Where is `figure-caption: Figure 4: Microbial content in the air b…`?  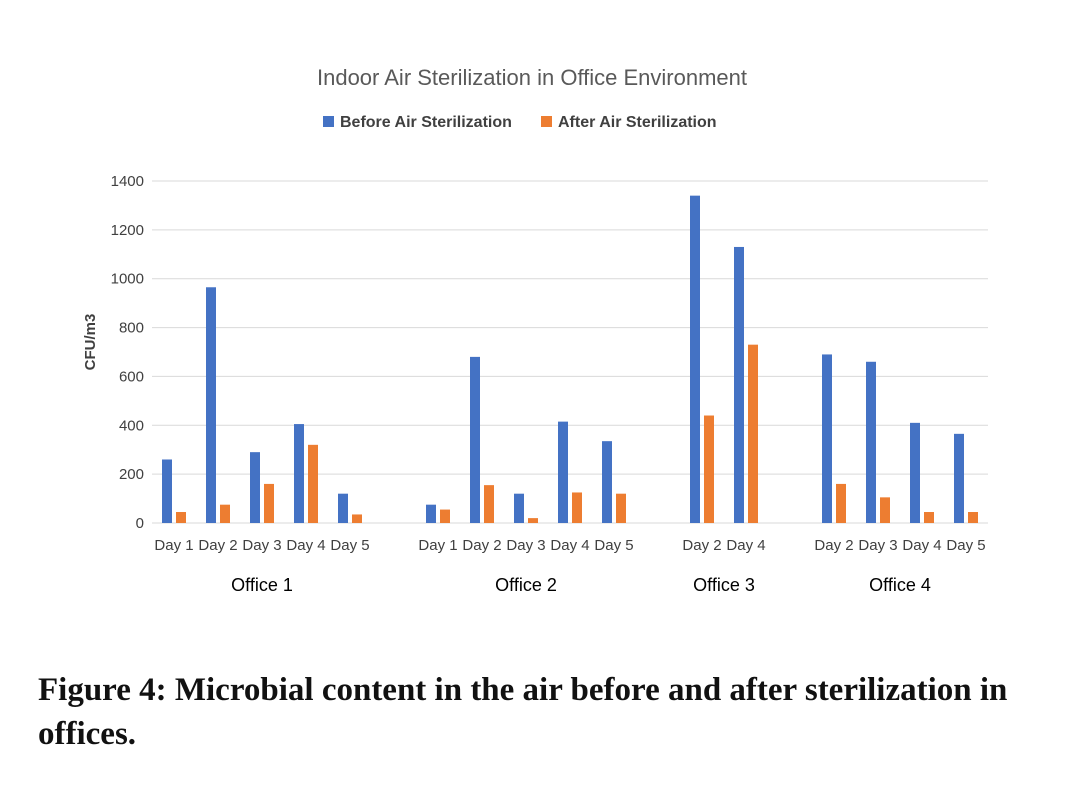 figure-caption: Figure 4: Microbial content in the air b… is located at coordinates (523, 712).